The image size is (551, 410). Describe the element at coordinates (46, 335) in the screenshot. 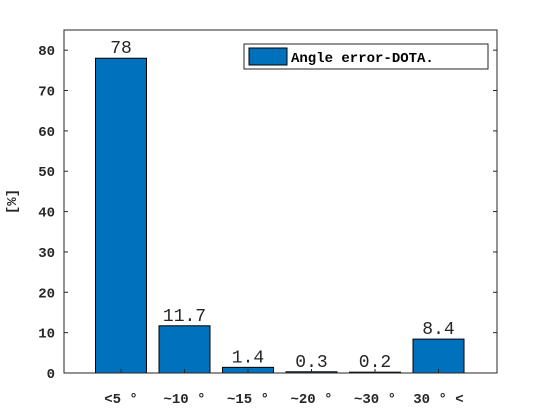

I see `y-tick-label-1: 10` at that location.